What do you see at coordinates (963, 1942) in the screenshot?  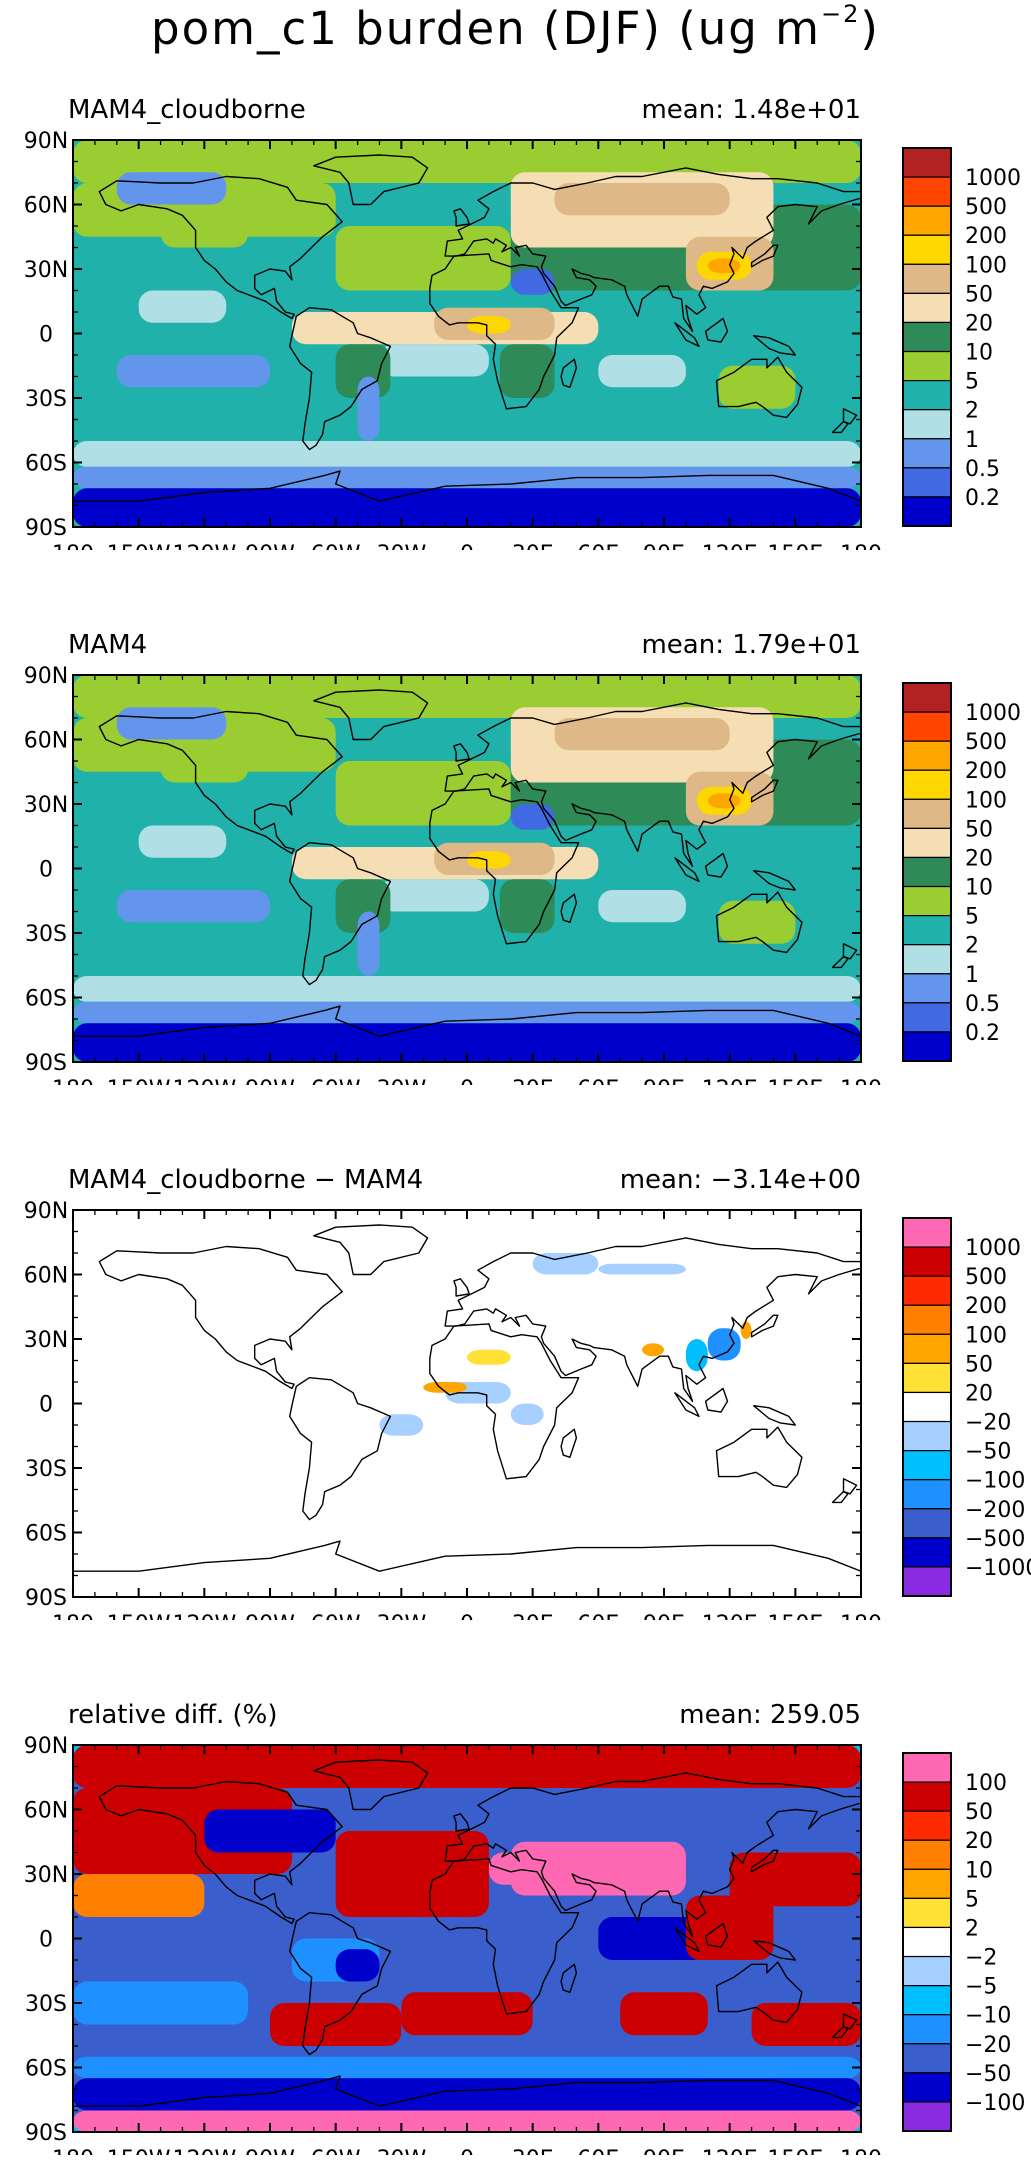 I see `colorbar: 100 50 20 10 5 2 −2 −5 −10 −20 −50 −100` at bounding box center [963, 1942].